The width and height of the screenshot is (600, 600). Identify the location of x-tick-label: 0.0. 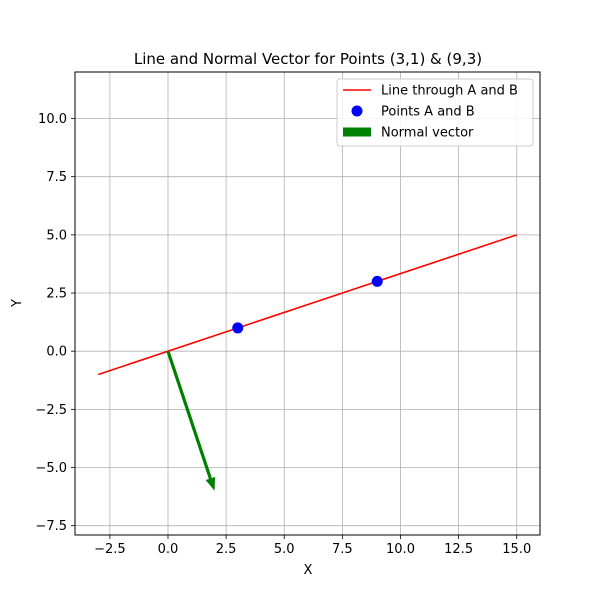
(168, 549).